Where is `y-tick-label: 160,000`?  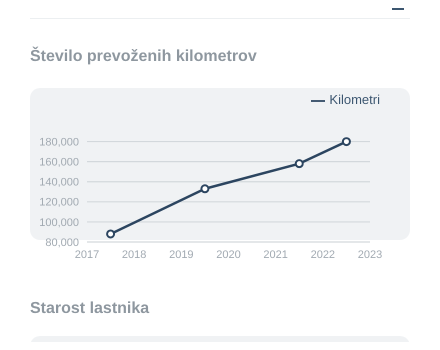 y-tick-label: 160,000 is located at coordinates (59, 162).